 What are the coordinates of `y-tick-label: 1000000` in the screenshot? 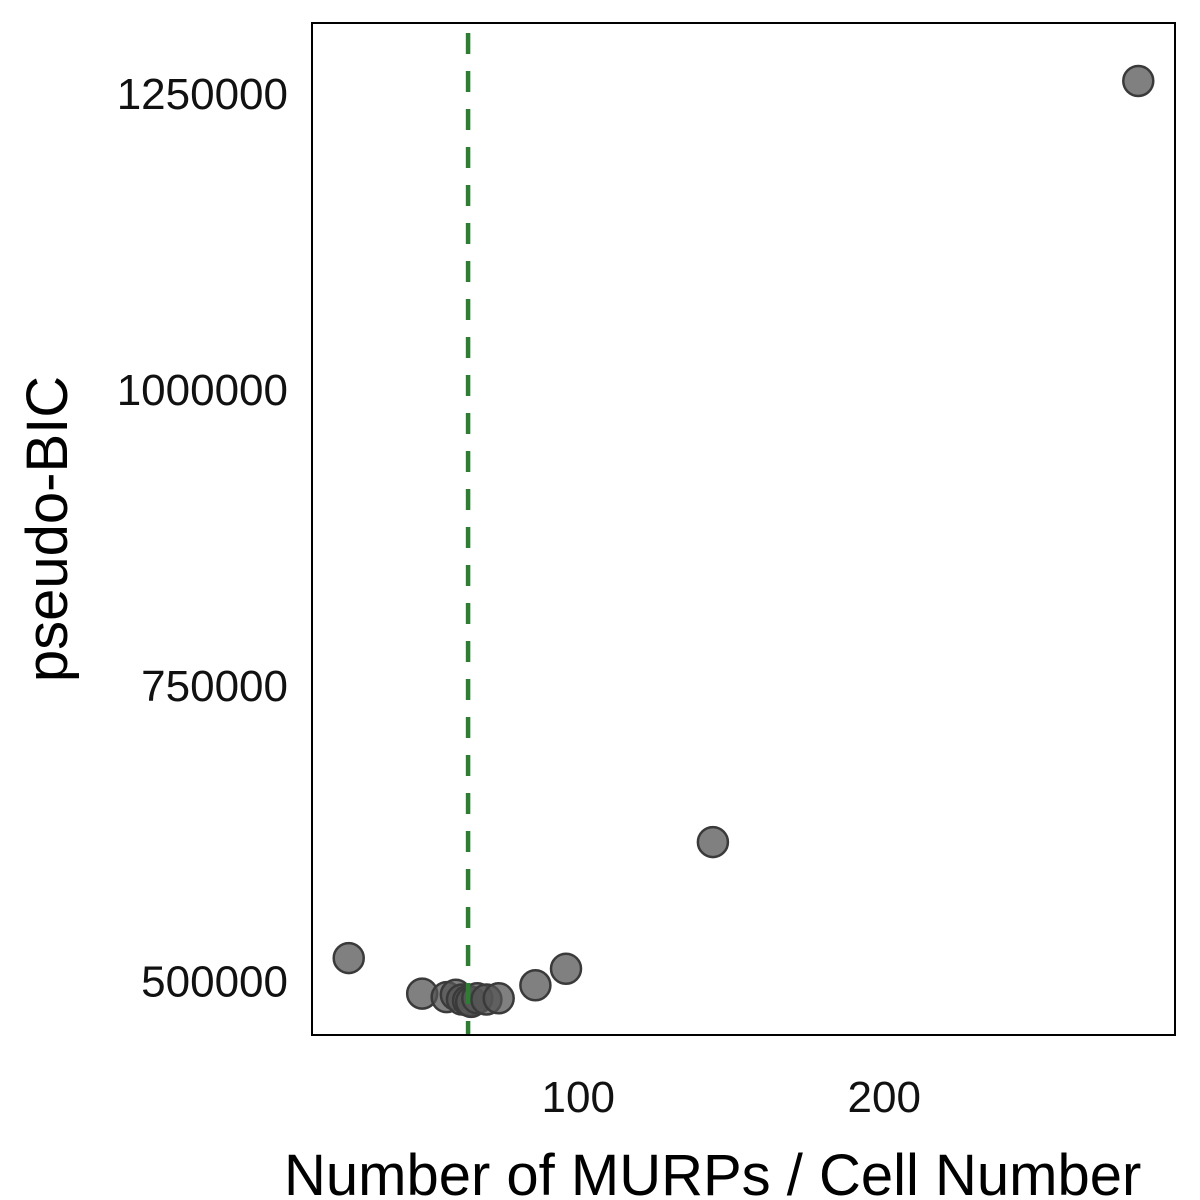 It's located at (202, 390).